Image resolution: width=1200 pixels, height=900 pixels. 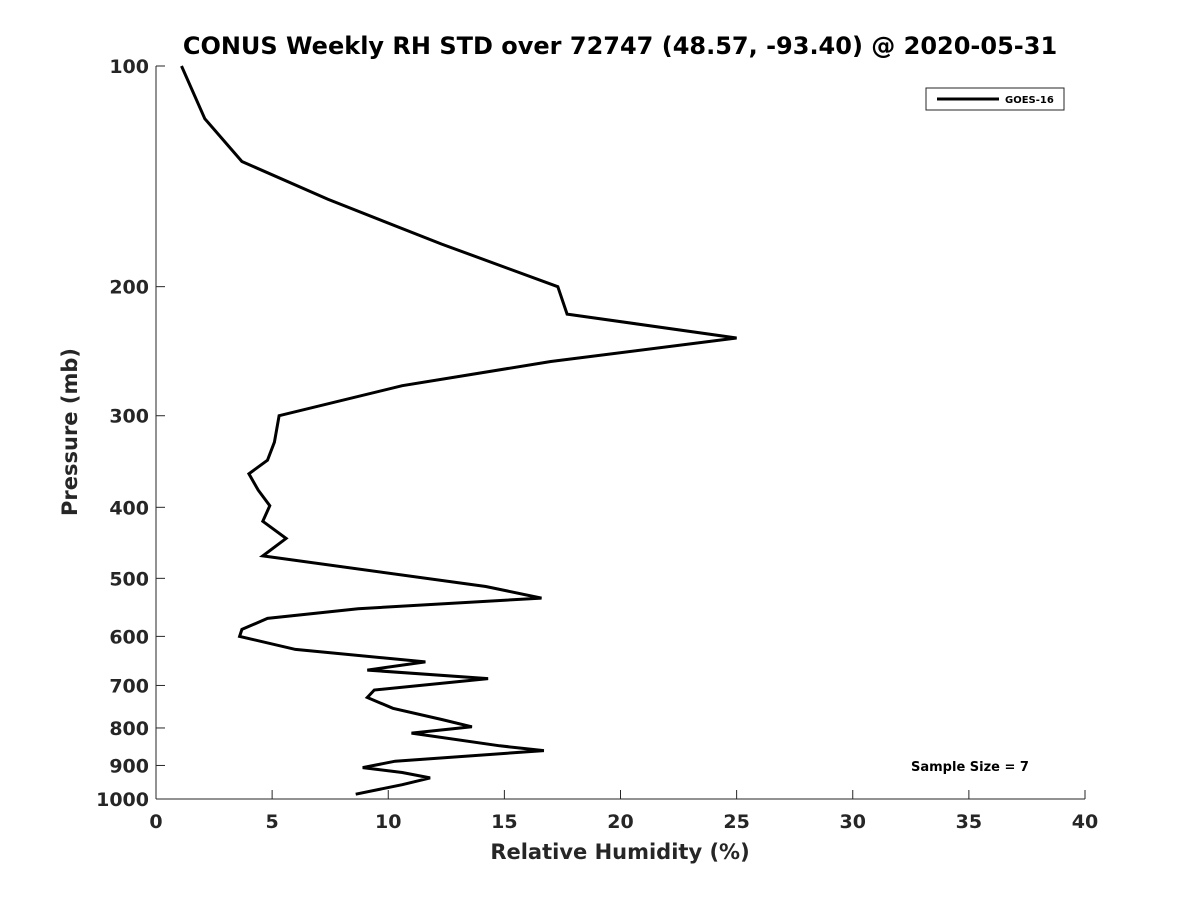 I want to click on x-tick-label: 0, so click(x=155, y=822).